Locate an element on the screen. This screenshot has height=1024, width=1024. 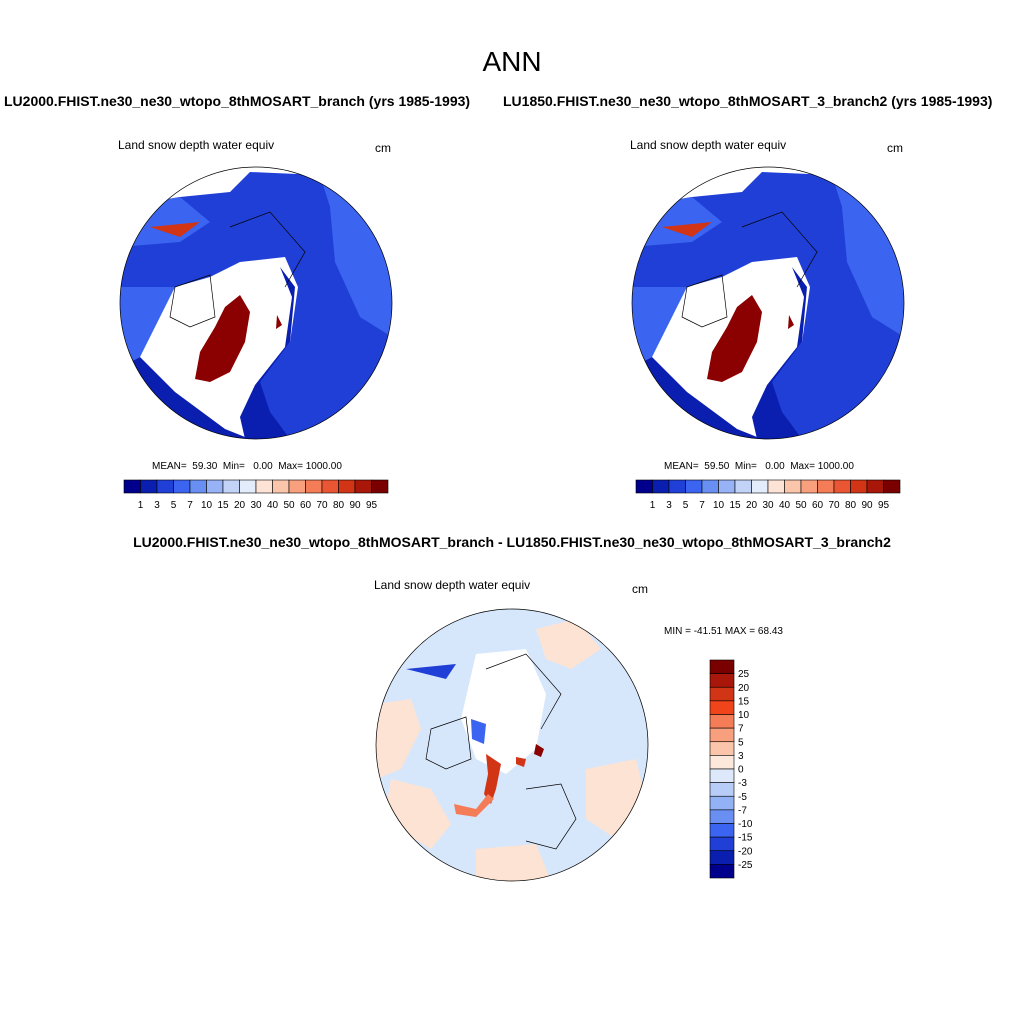
panel-b-colorbar-tick-label: 60 is located at coordinates (818, 505).